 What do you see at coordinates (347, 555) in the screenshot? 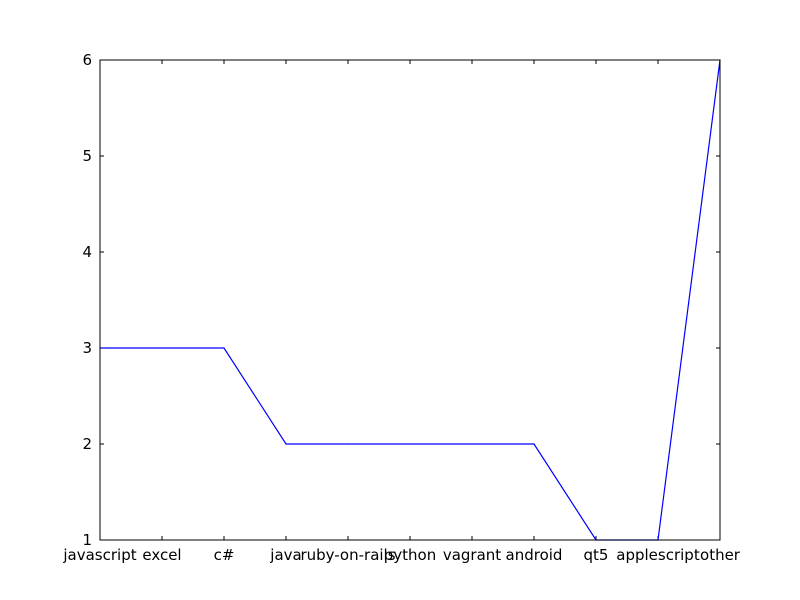
I see `x-tick-label: ruby-on-rails` at bounding box center [347, 555].